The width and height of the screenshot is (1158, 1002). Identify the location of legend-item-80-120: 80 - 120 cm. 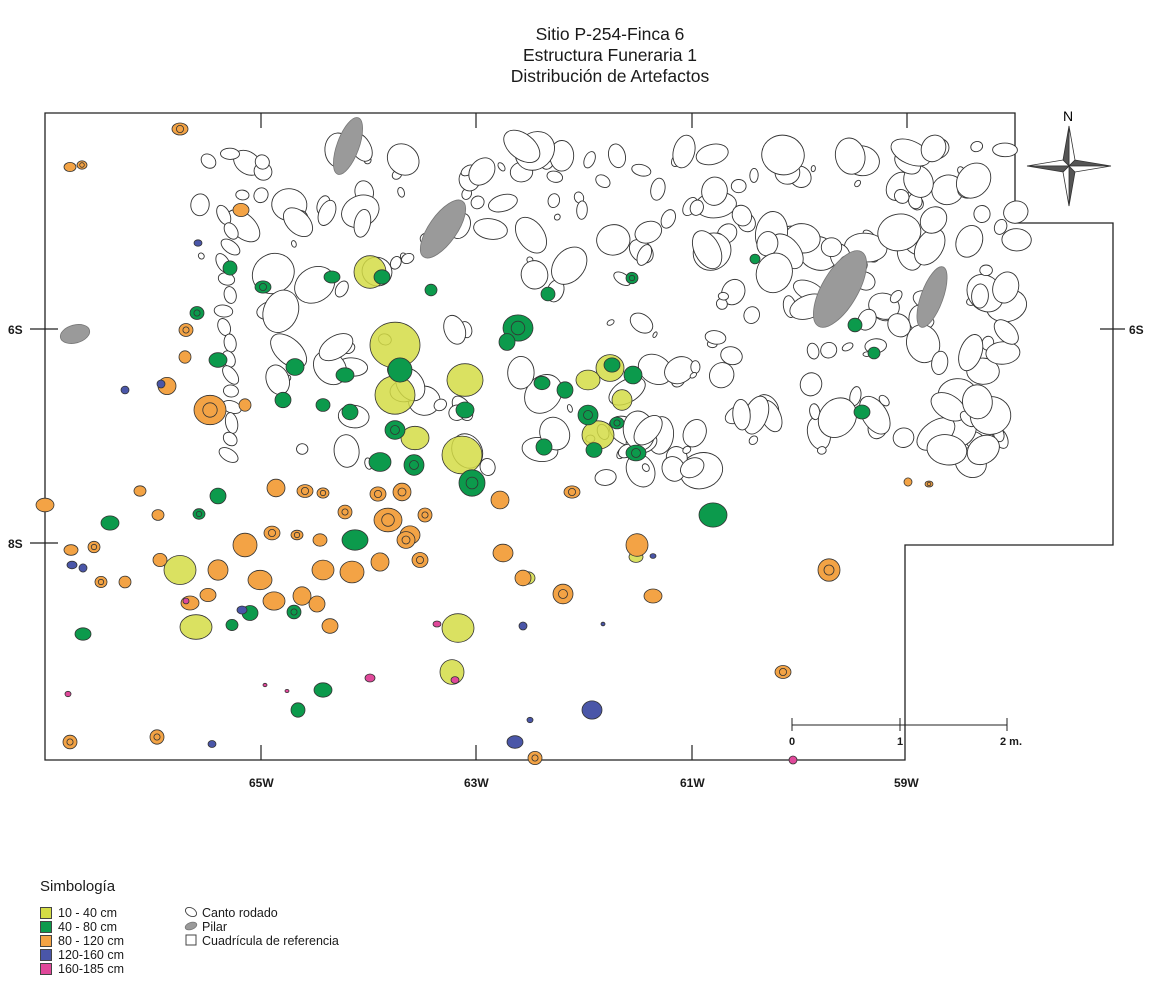
(82, 941).